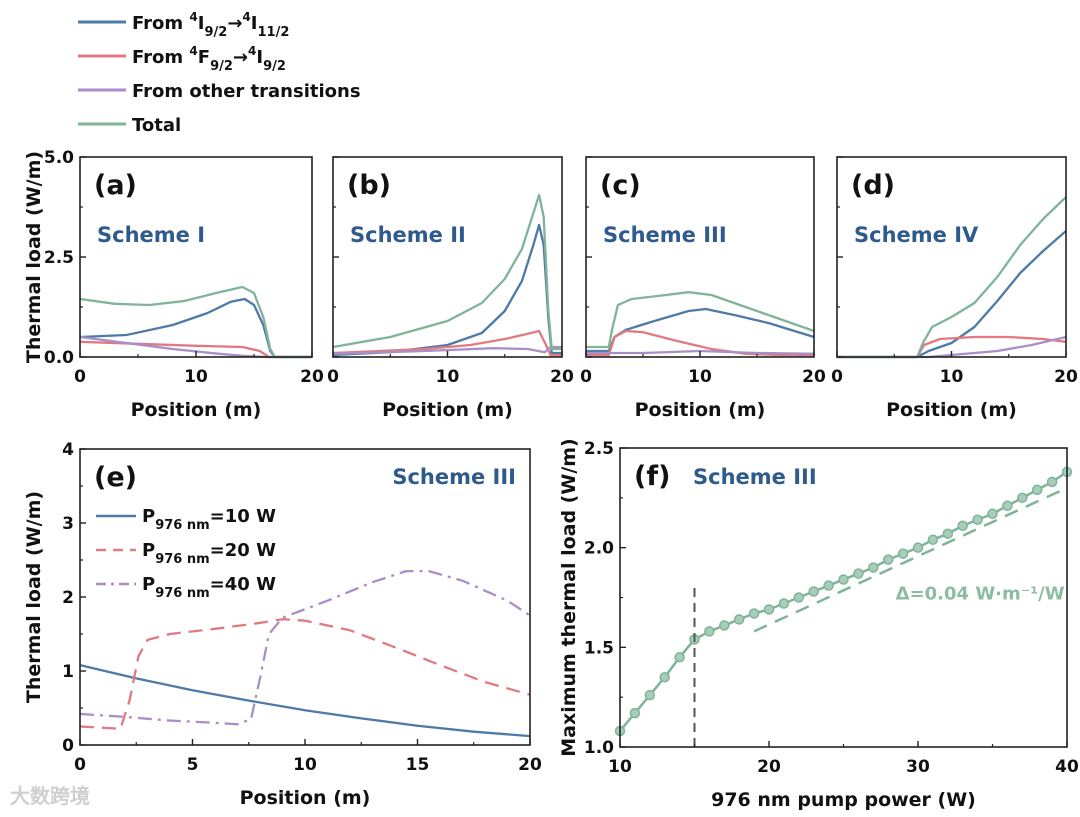 The width and height of the screenshot is (1080, 817). Describe the element at coordinates (1067, 767) in the screenshot. I see `x-tick-label: 40` at that location.